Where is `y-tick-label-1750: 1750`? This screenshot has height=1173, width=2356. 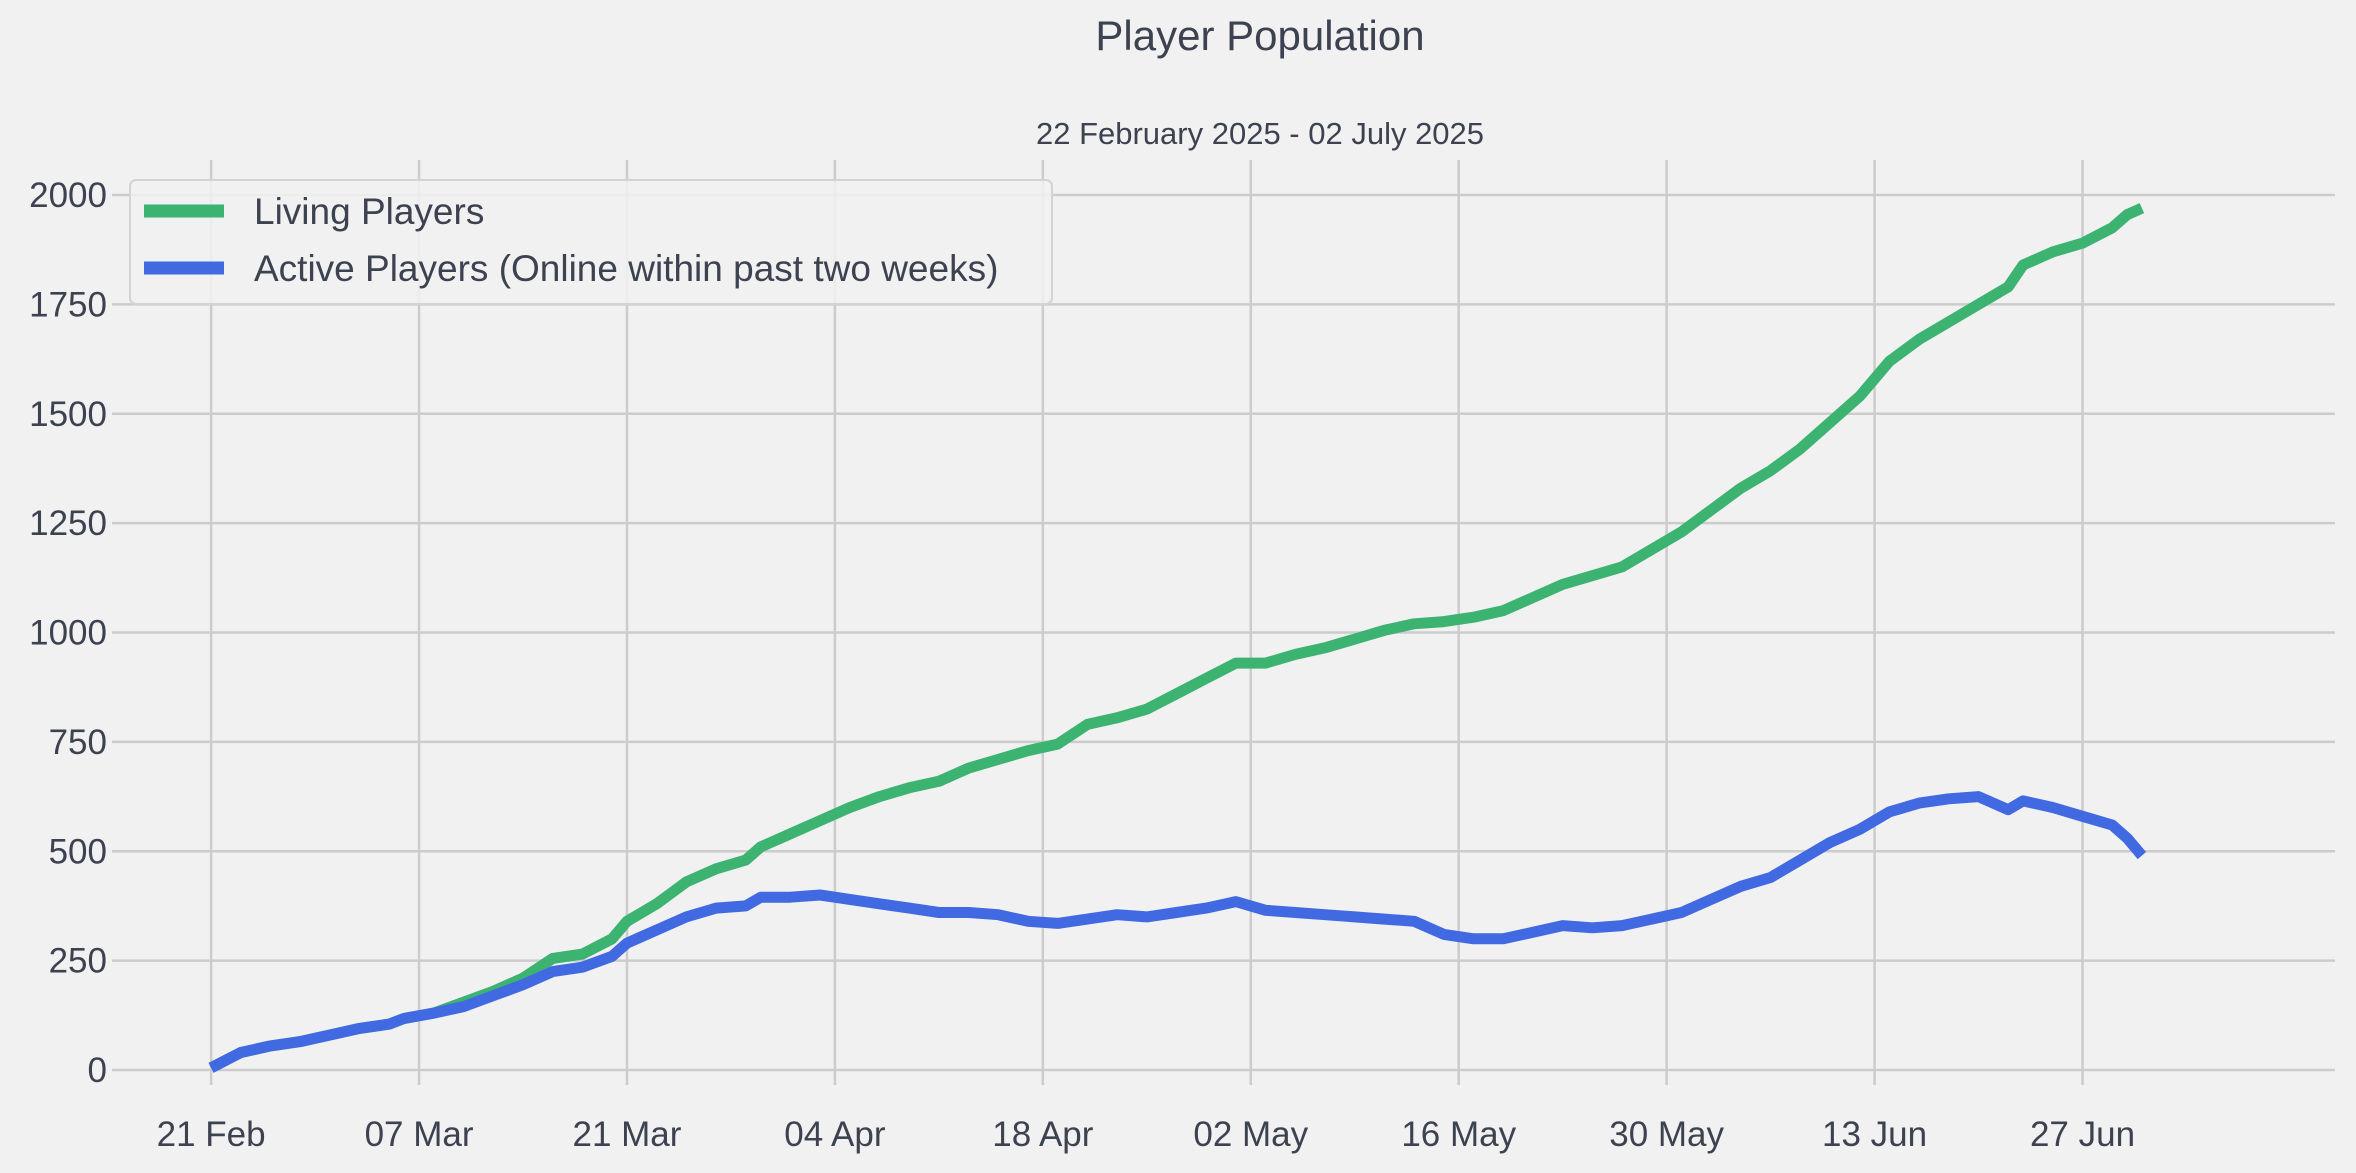
y-tick-label-1750: 1750 is located at coordinates (68, 304).